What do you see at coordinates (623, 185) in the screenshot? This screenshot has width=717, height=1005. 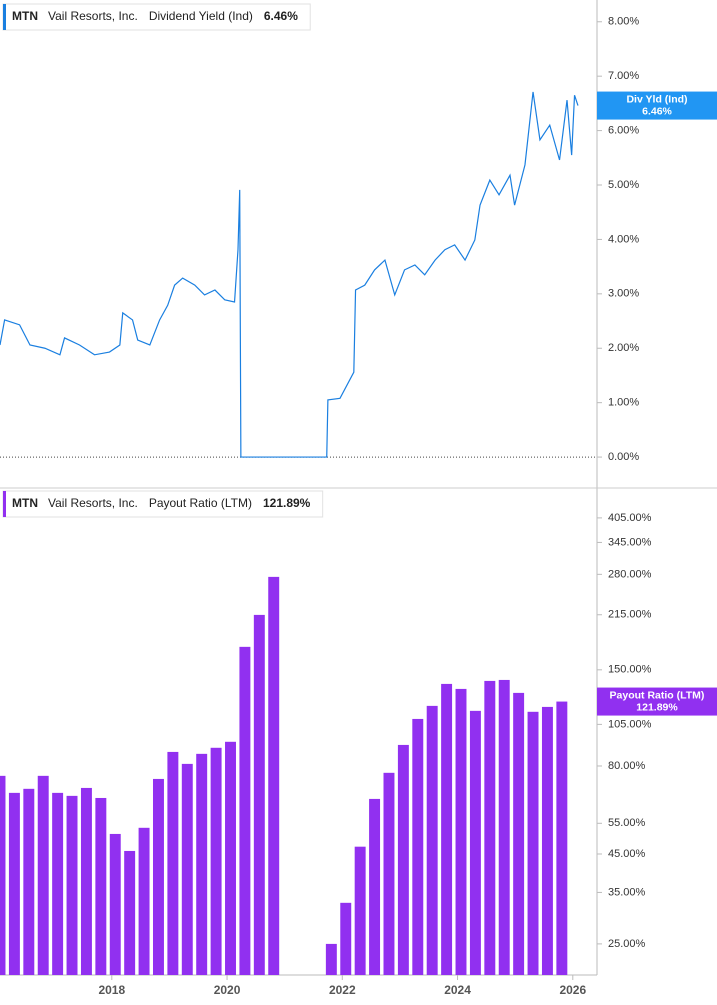 I see `y-tick-label: 5.00%` at bounding box center [623, 185].